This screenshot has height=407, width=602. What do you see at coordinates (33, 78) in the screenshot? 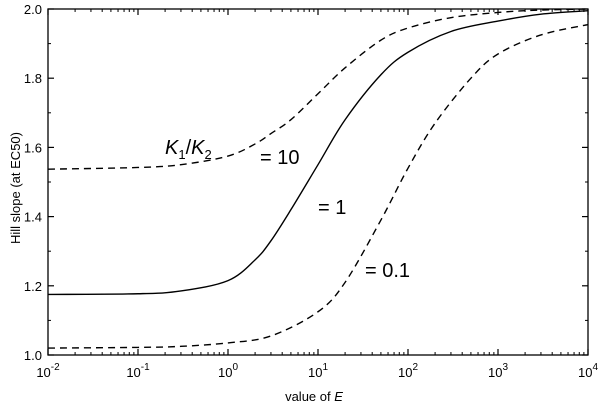
I see `y-tick-label: 1.8` at bounding box center [33, 78].